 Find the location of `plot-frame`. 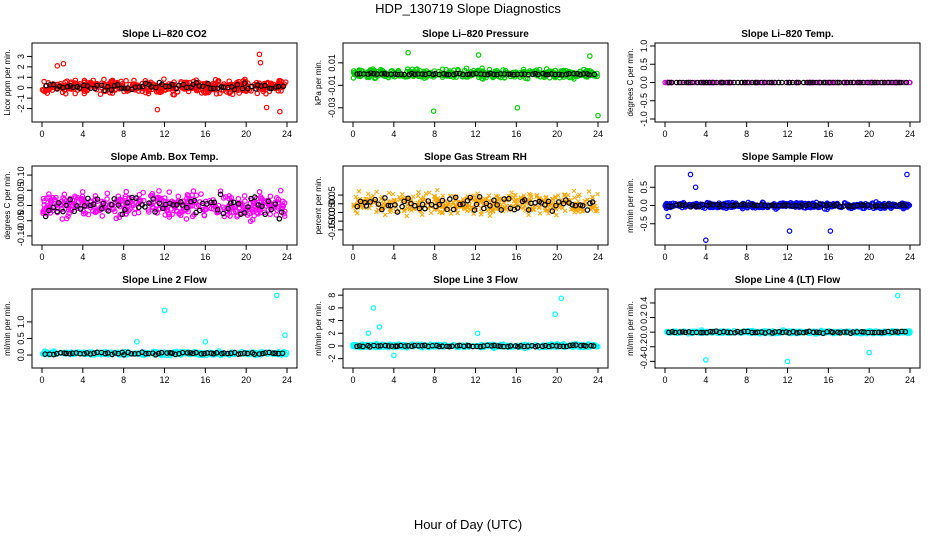

plot-frame is located at coordinates (475, 82).